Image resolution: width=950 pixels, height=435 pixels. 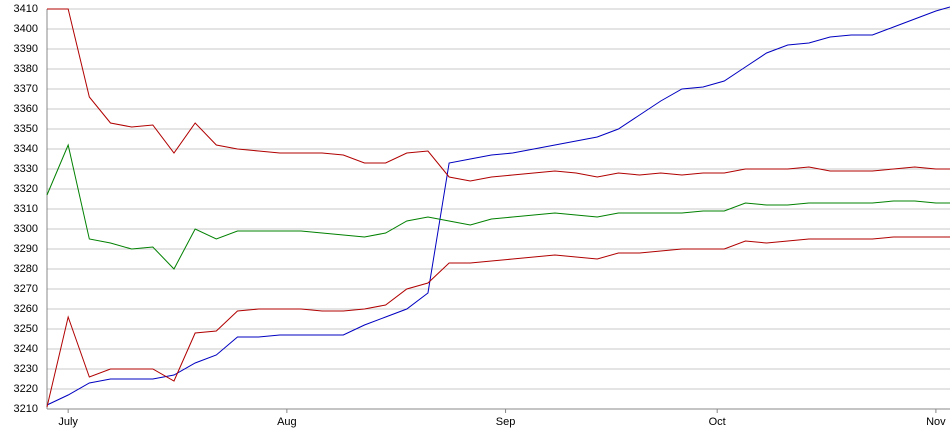 What do you see at coordinates (26, 369) in the screenshot?
I see `y-tick-label: 3230` at bounding box center [26, 369].